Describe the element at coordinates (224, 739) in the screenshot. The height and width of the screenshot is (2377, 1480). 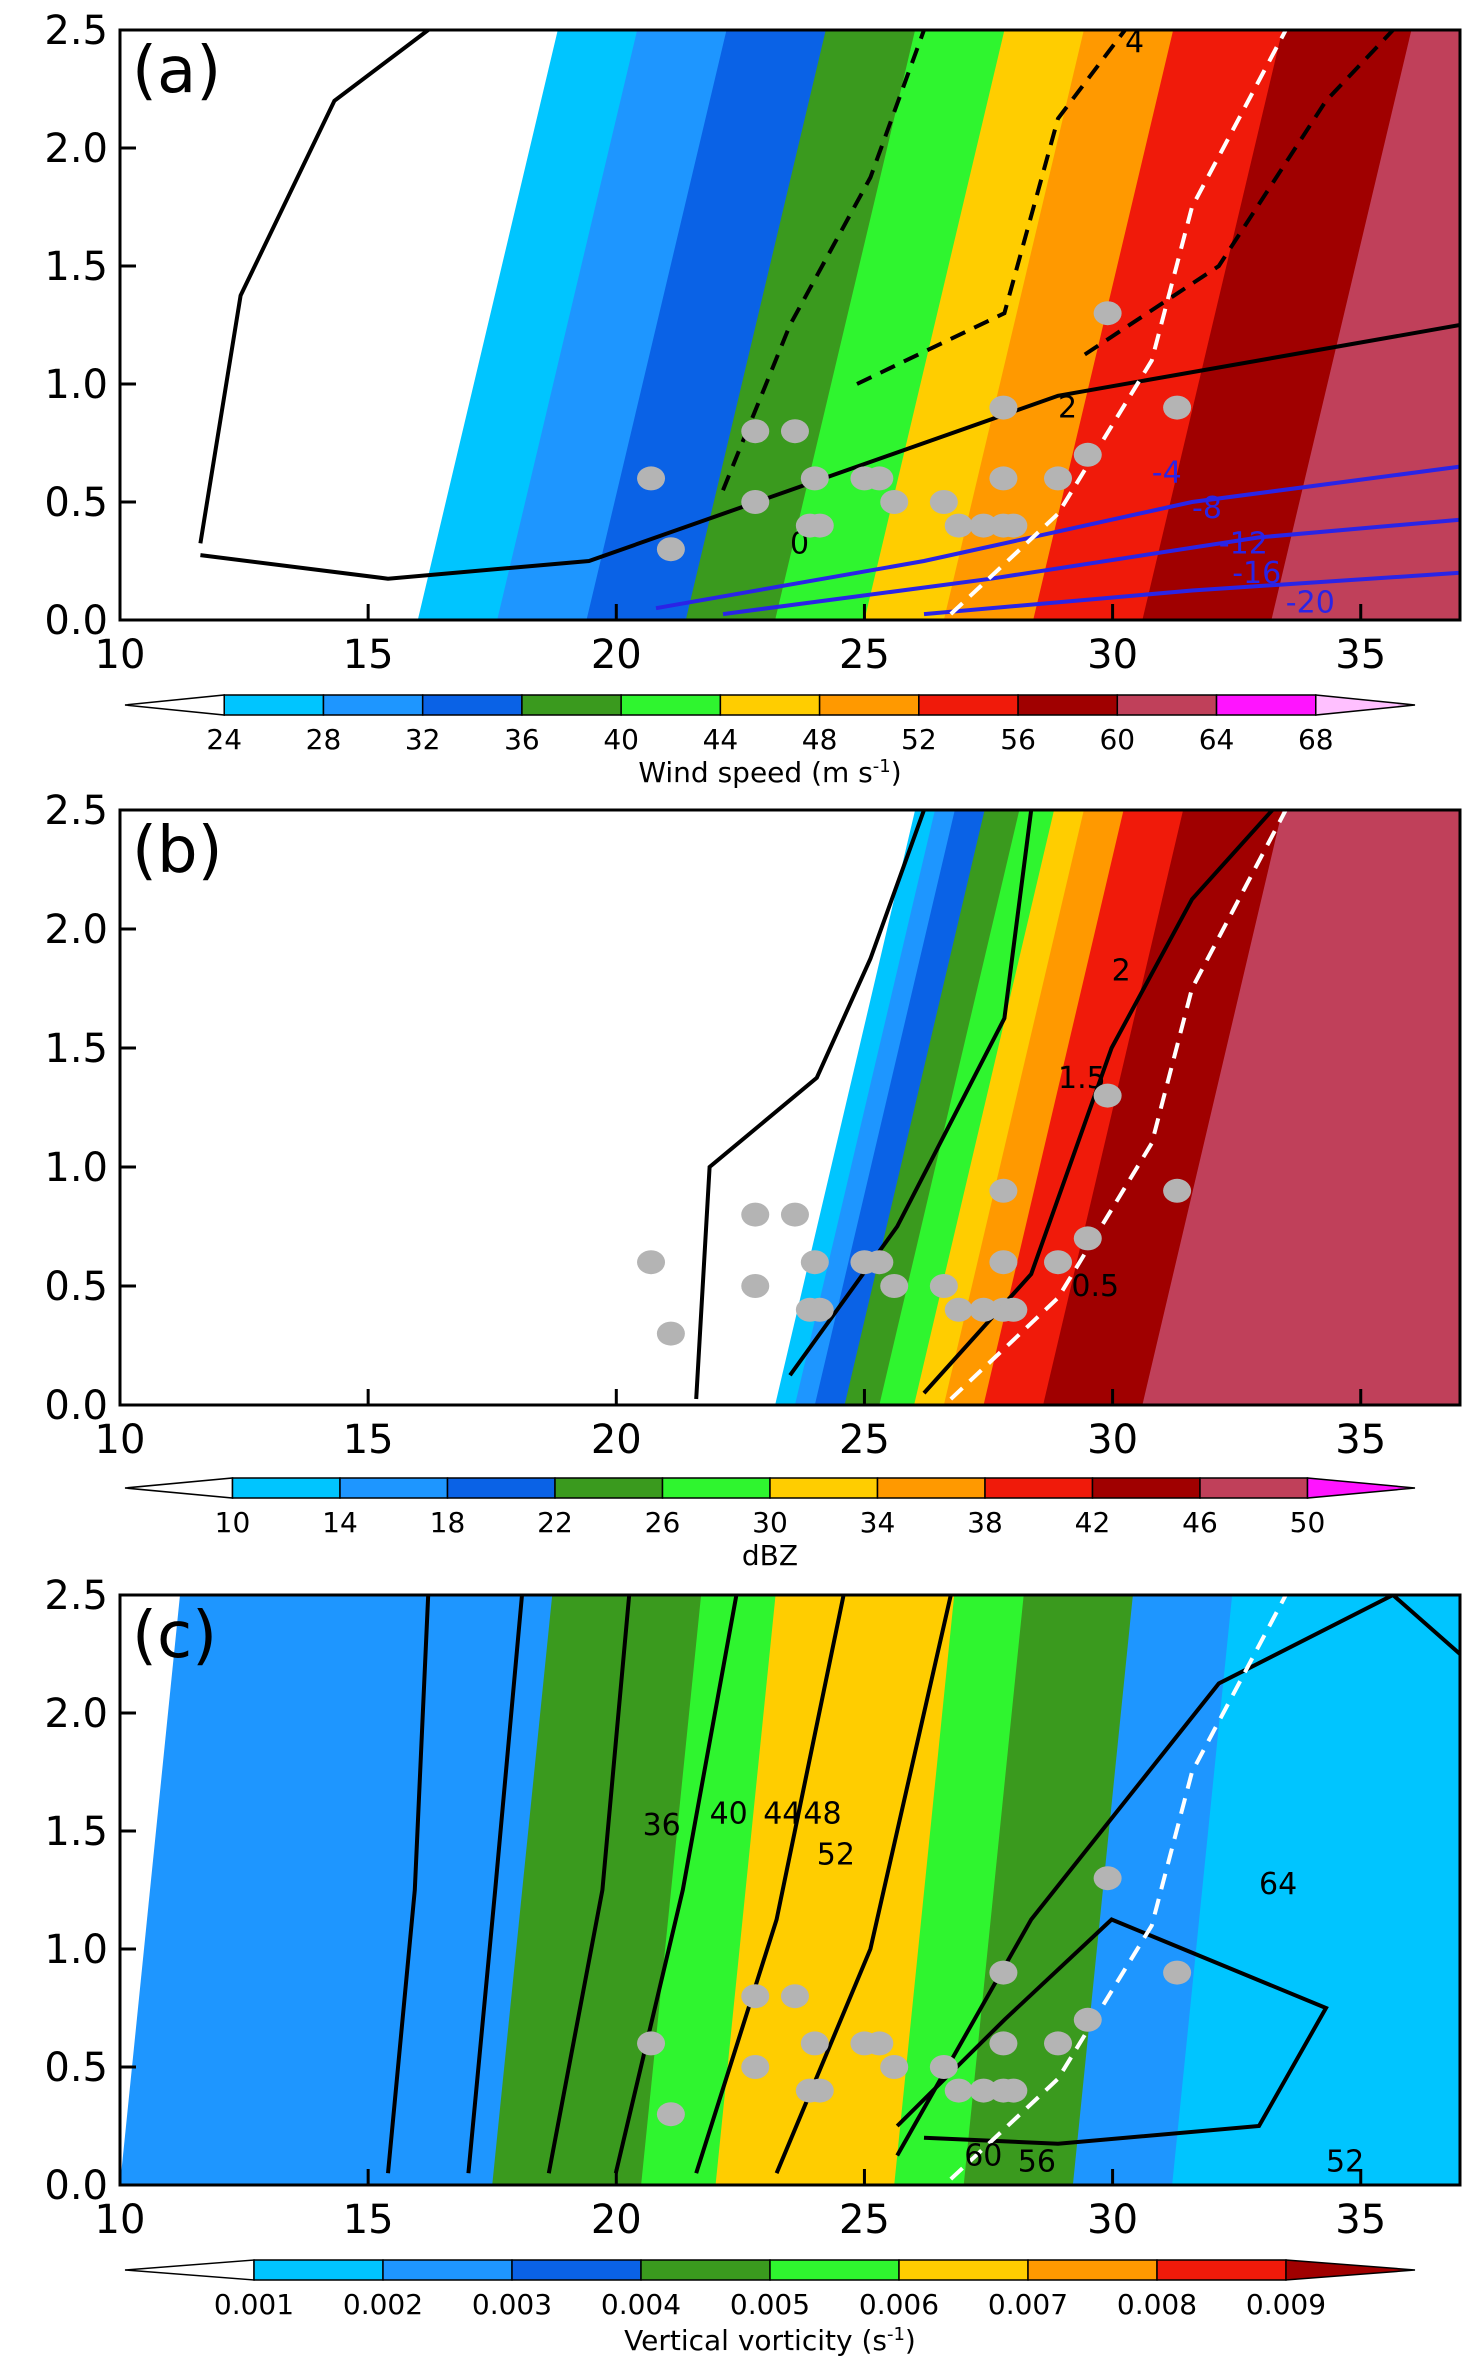
I see `colorbar-tick-label: 24` at that location.